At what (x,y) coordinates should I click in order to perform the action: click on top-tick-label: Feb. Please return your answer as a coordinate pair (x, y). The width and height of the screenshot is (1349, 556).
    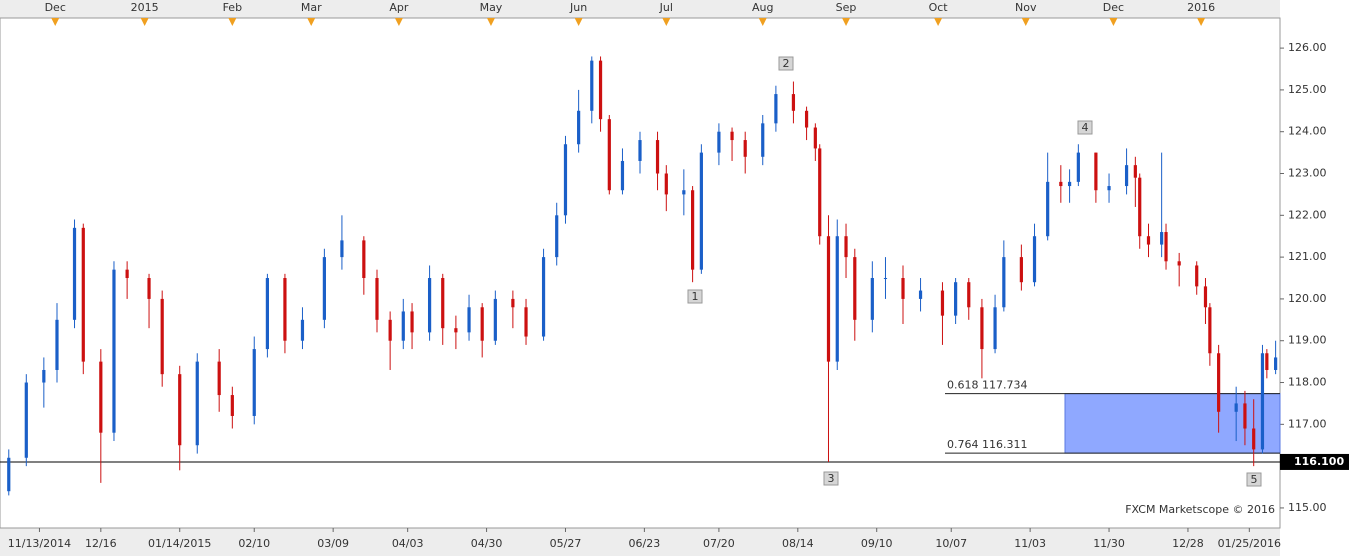
    Looking at the image, I should click on (232, 7).